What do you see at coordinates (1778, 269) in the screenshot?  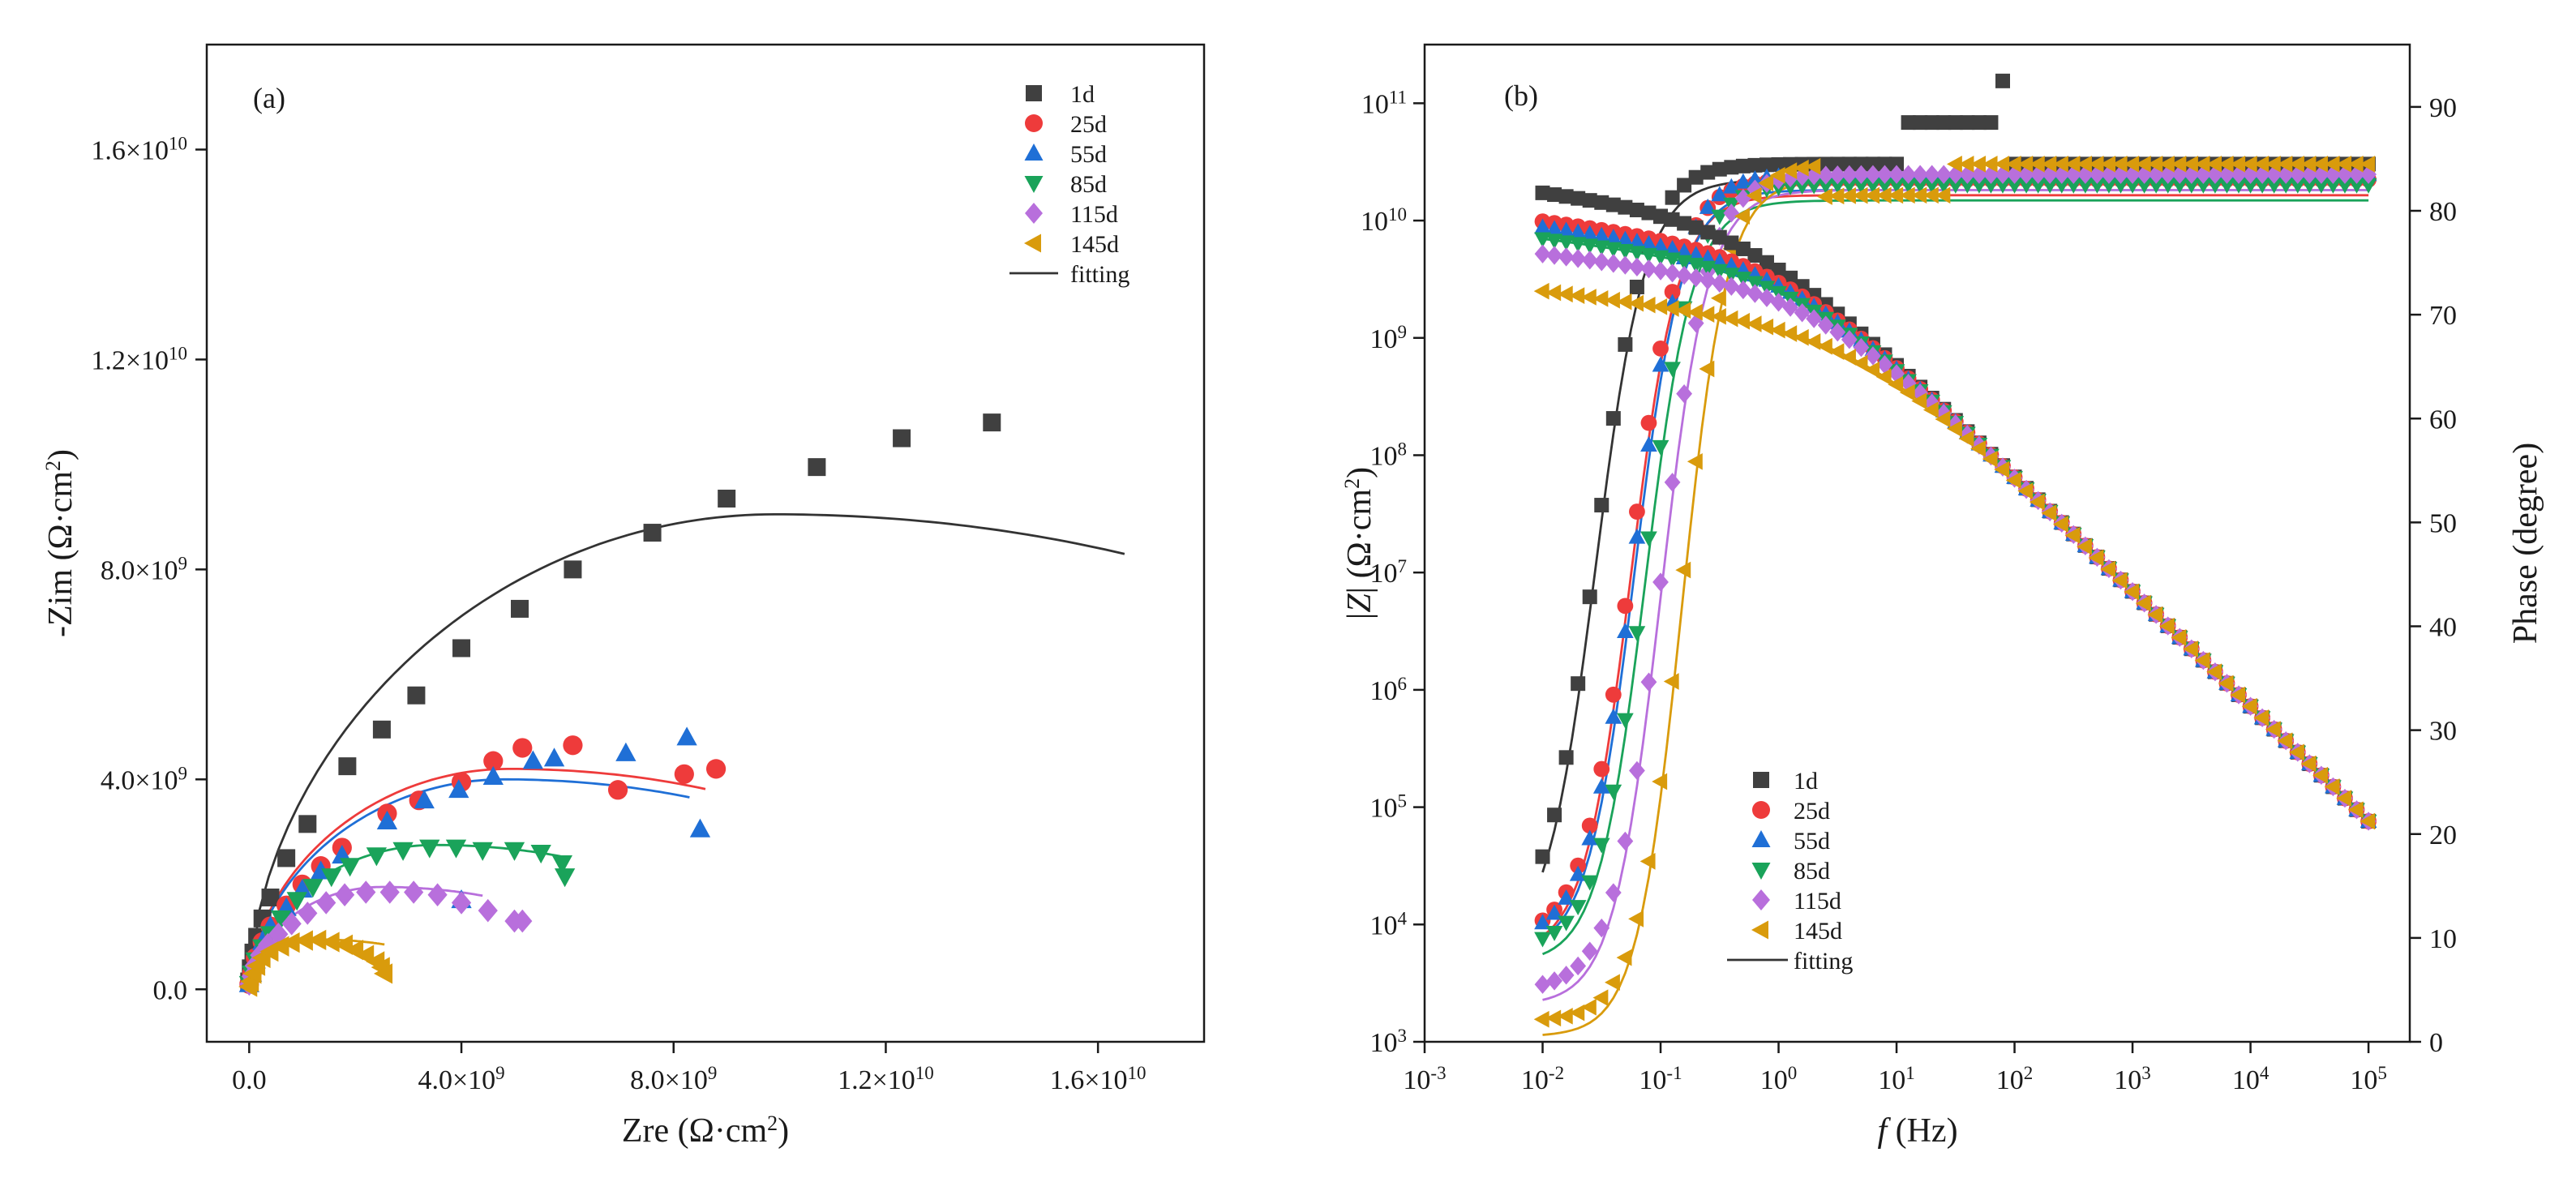 I see `bode-modulus-point-1d` at bounding box center [1778, 269].